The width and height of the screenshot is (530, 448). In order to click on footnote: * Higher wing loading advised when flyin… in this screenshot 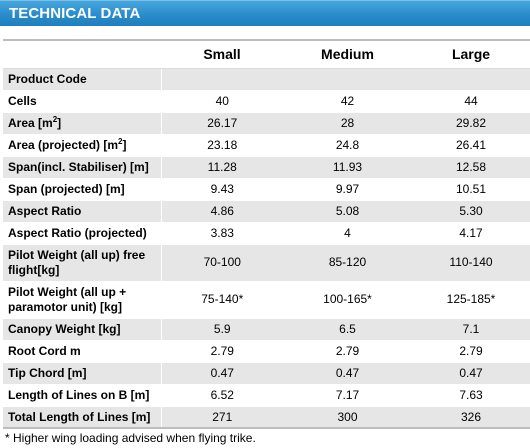, I will do `click(130, 438)`.